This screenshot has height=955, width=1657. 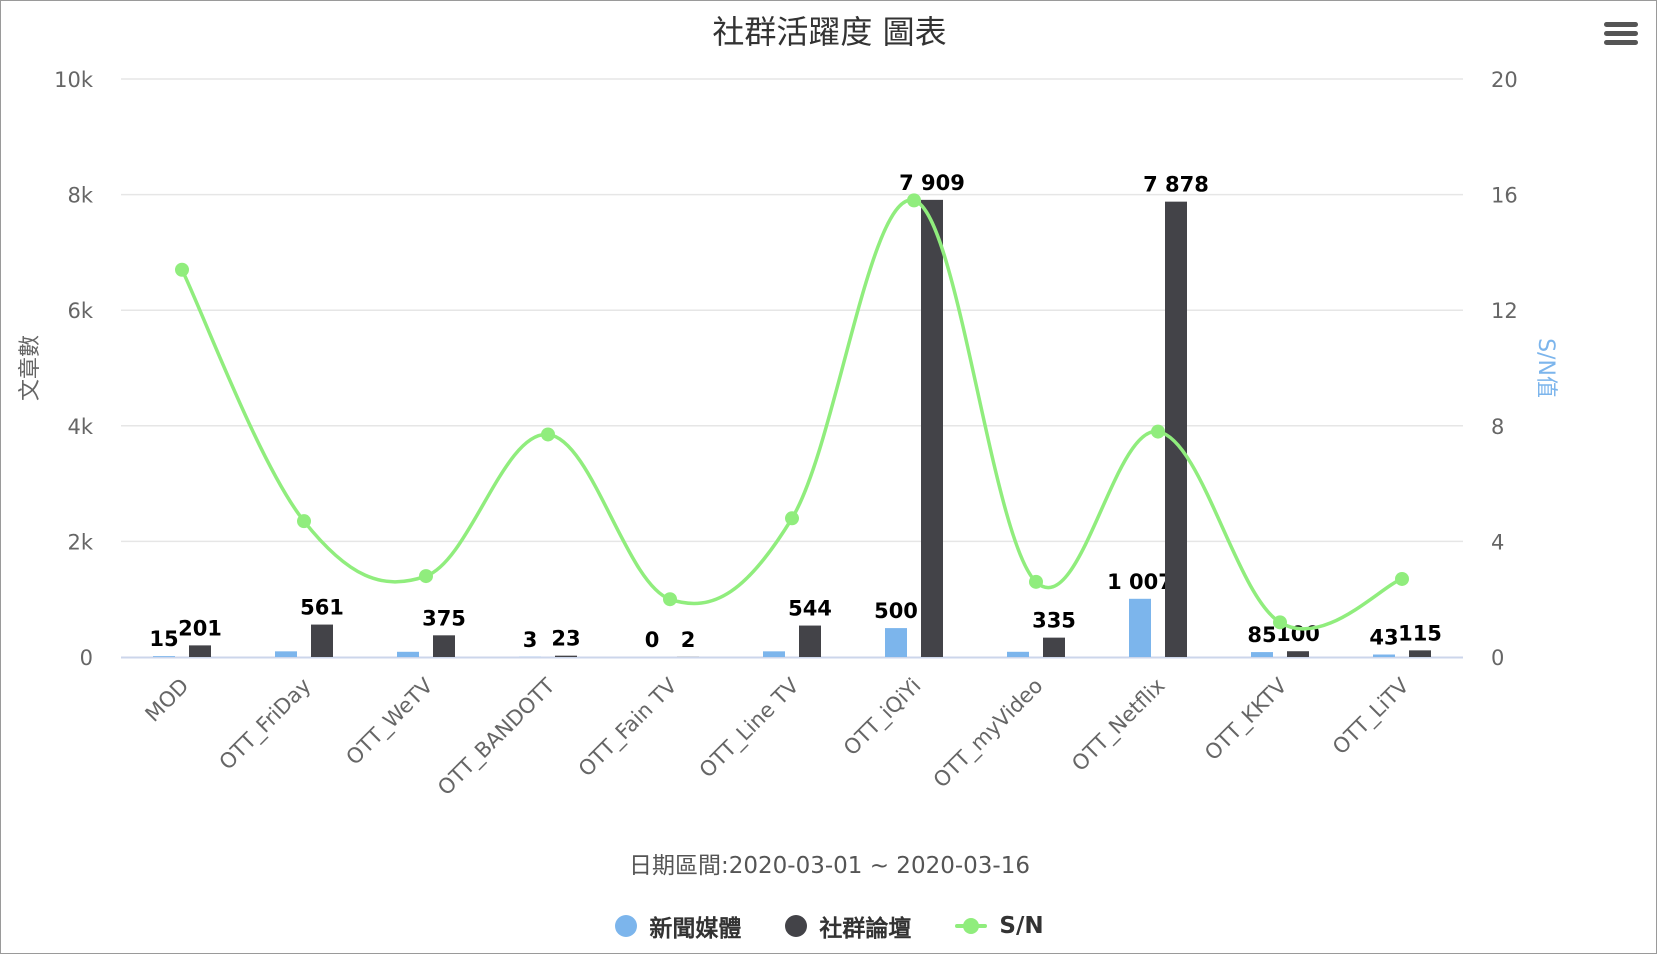 What do you see at coordinates (496, 736) in the screenshot?
I see `x-tick-label-ott-bandott: OTT_BANDOTT` at bounding box center [496, 736].